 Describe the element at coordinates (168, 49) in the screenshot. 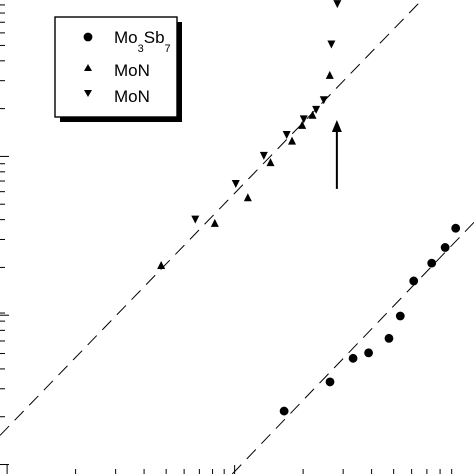

I see `legend-sub-7: 7` at that location.